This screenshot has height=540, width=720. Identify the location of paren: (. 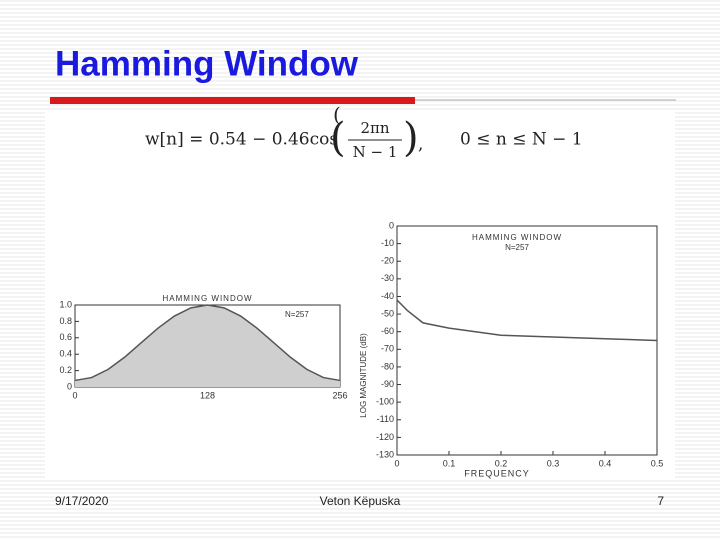
(337, 115).